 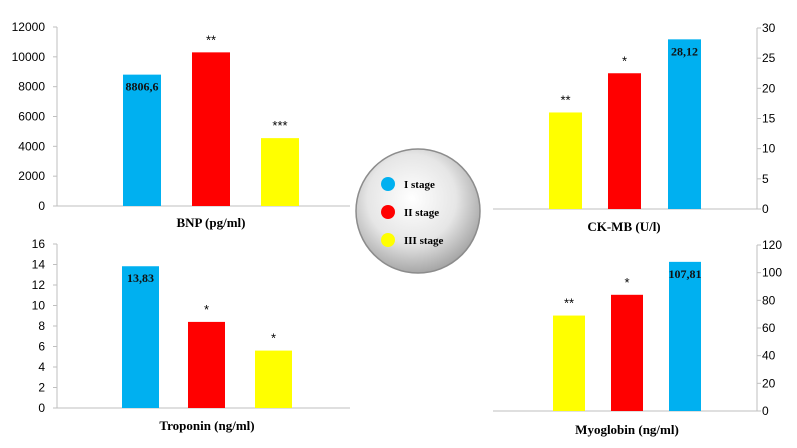 What do you see at coordinates (769, 356) in the screenshot?
I see `myoglobin-y-tick-label: 40` at bounding box center [769, 356].